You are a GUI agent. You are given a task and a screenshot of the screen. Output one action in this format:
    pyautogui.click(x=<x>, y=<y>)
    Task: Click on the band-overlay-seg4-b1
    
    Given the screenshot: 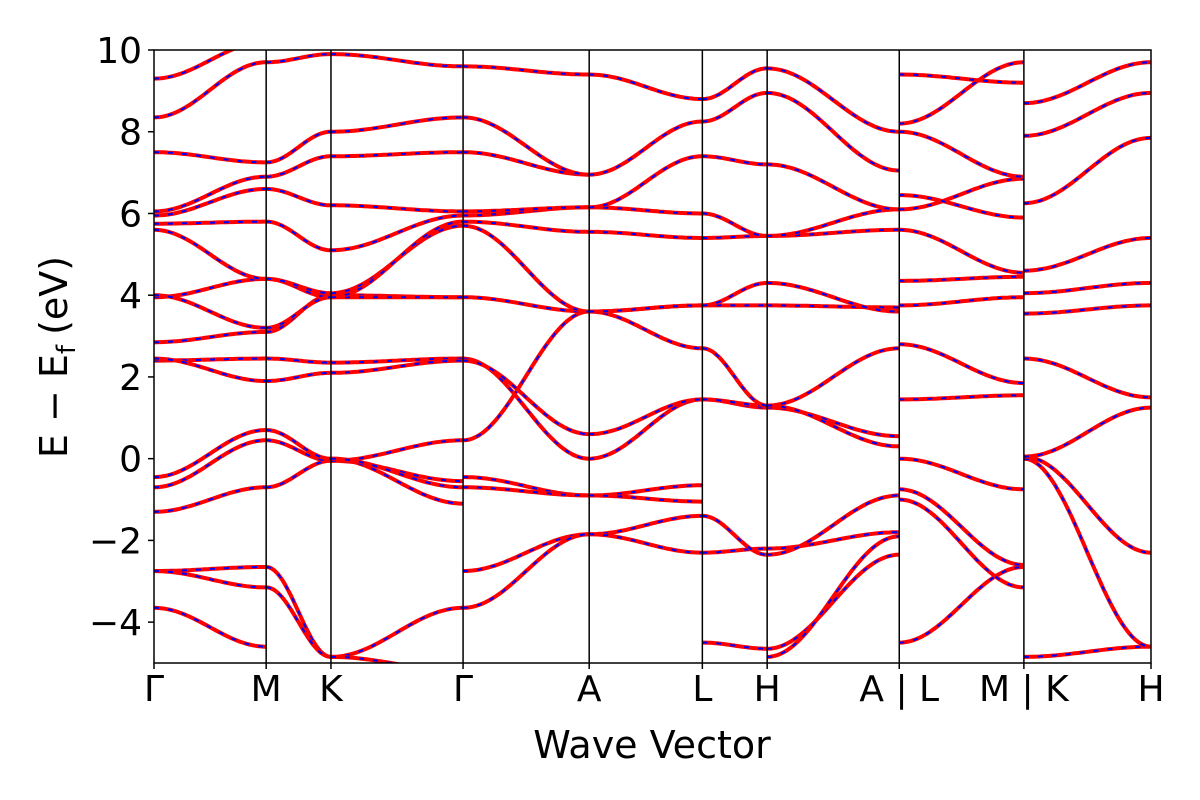 What is the action you would take?
    pyautogui.click(x=646, y=543)
    